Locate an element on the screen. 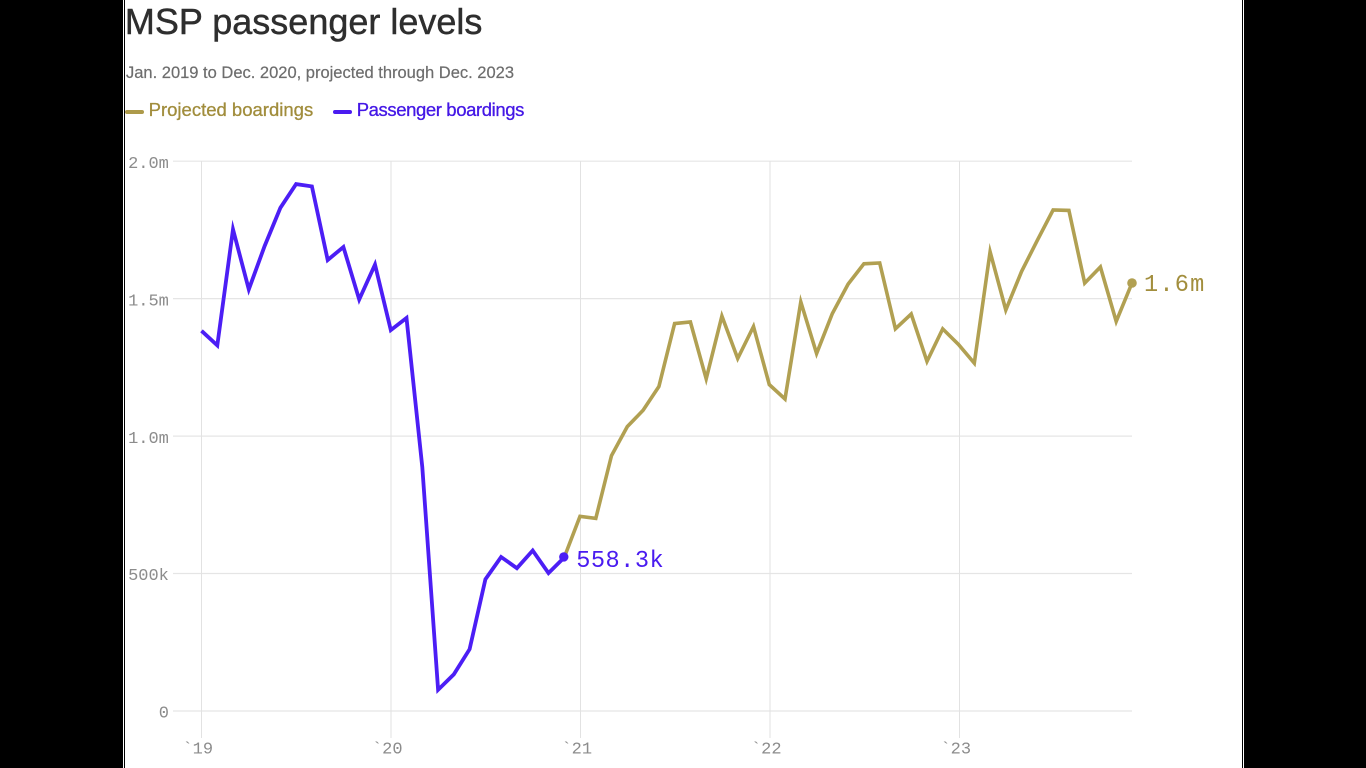 Image resolution: width=1366 pixels, height=768 pixels. svg-text: `20 is located at coordinates (387, 750).